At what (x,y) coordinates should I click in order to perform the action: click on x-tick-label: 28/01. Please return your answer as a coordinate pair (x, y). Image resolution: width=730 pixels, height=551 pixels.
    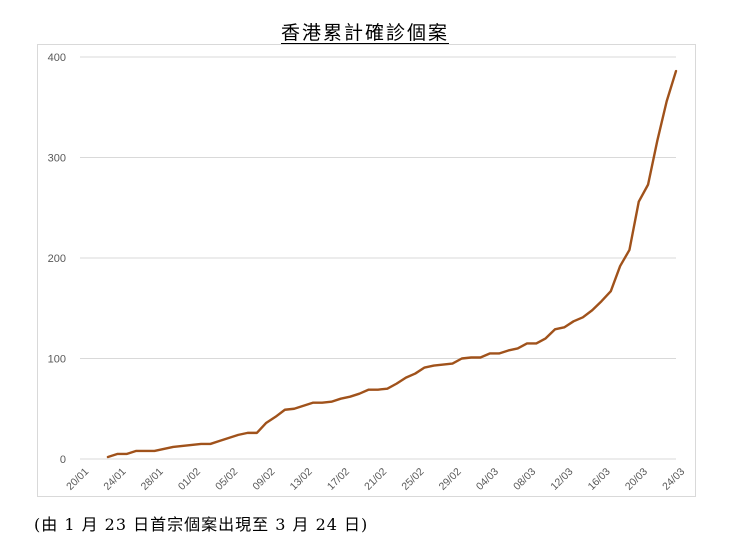
    Looking at the image, I should click on (152, 479).